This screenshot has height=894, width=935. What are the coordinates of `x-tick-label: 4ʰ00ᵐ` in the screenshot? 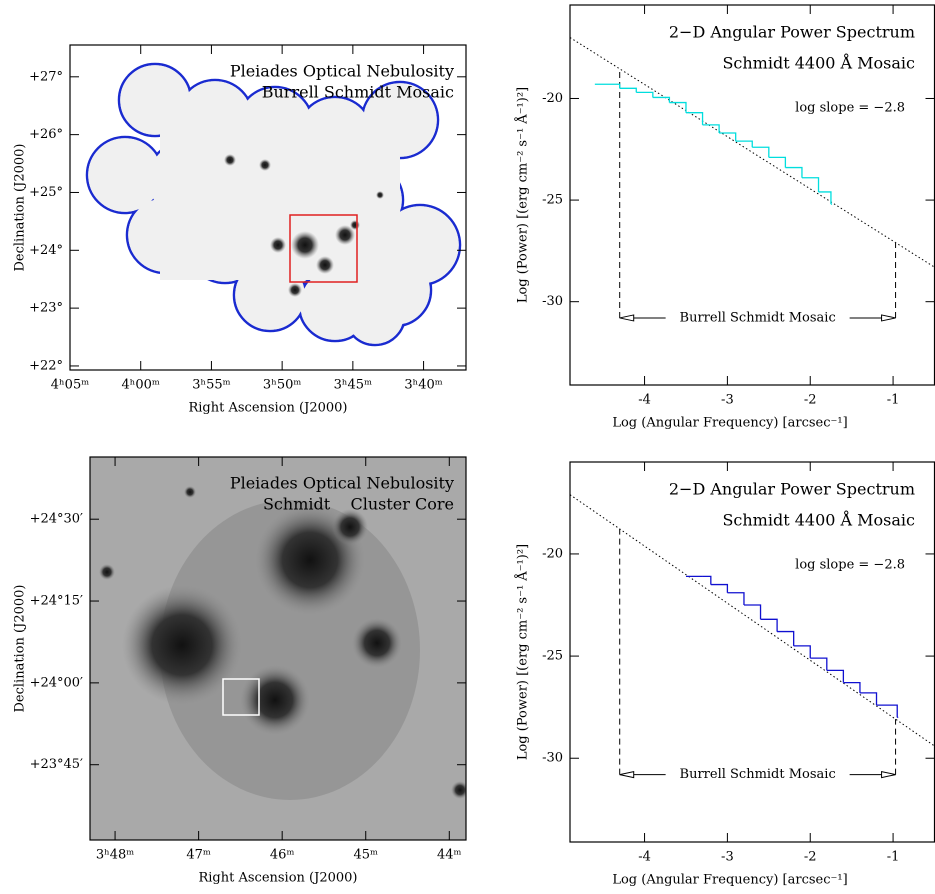 It's located at (141, 385).